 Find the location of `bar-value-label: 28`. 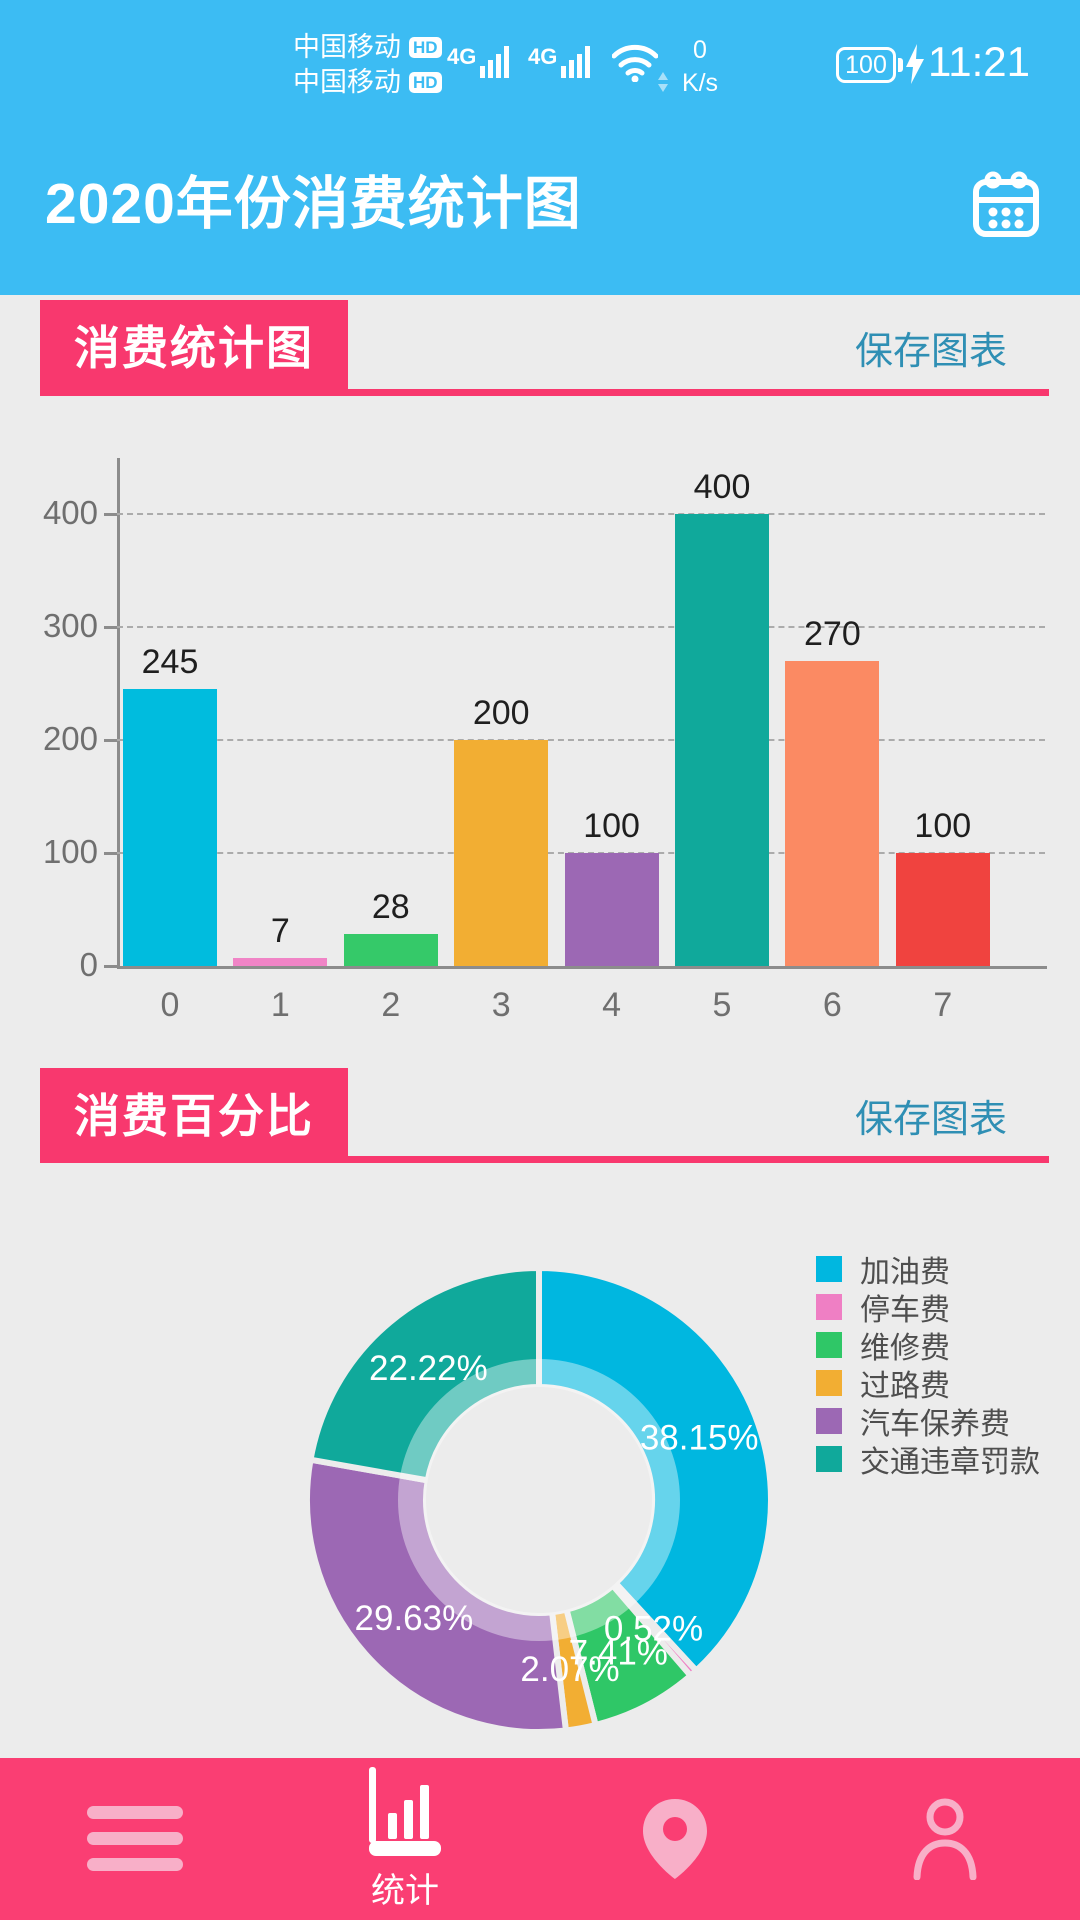

bar-value-label: 28 is located at coordinates (390, 907).